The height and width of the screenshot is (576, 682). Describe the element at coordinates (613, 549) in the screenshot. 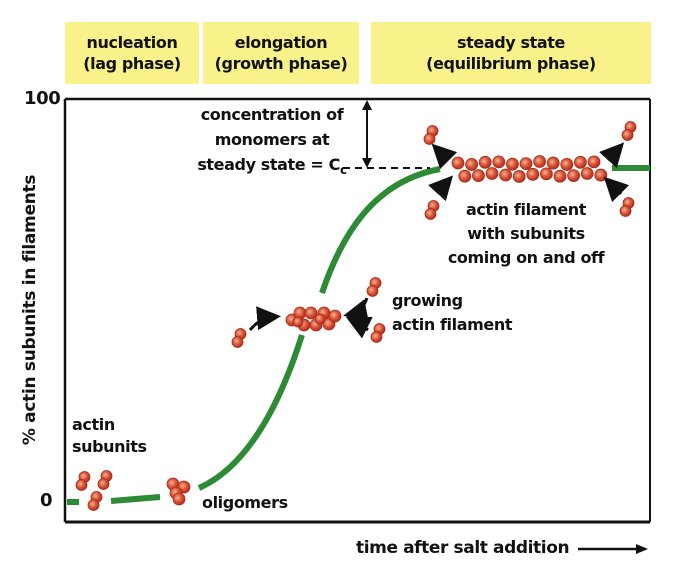

I see `x-axis-arrow-icon` at that location.